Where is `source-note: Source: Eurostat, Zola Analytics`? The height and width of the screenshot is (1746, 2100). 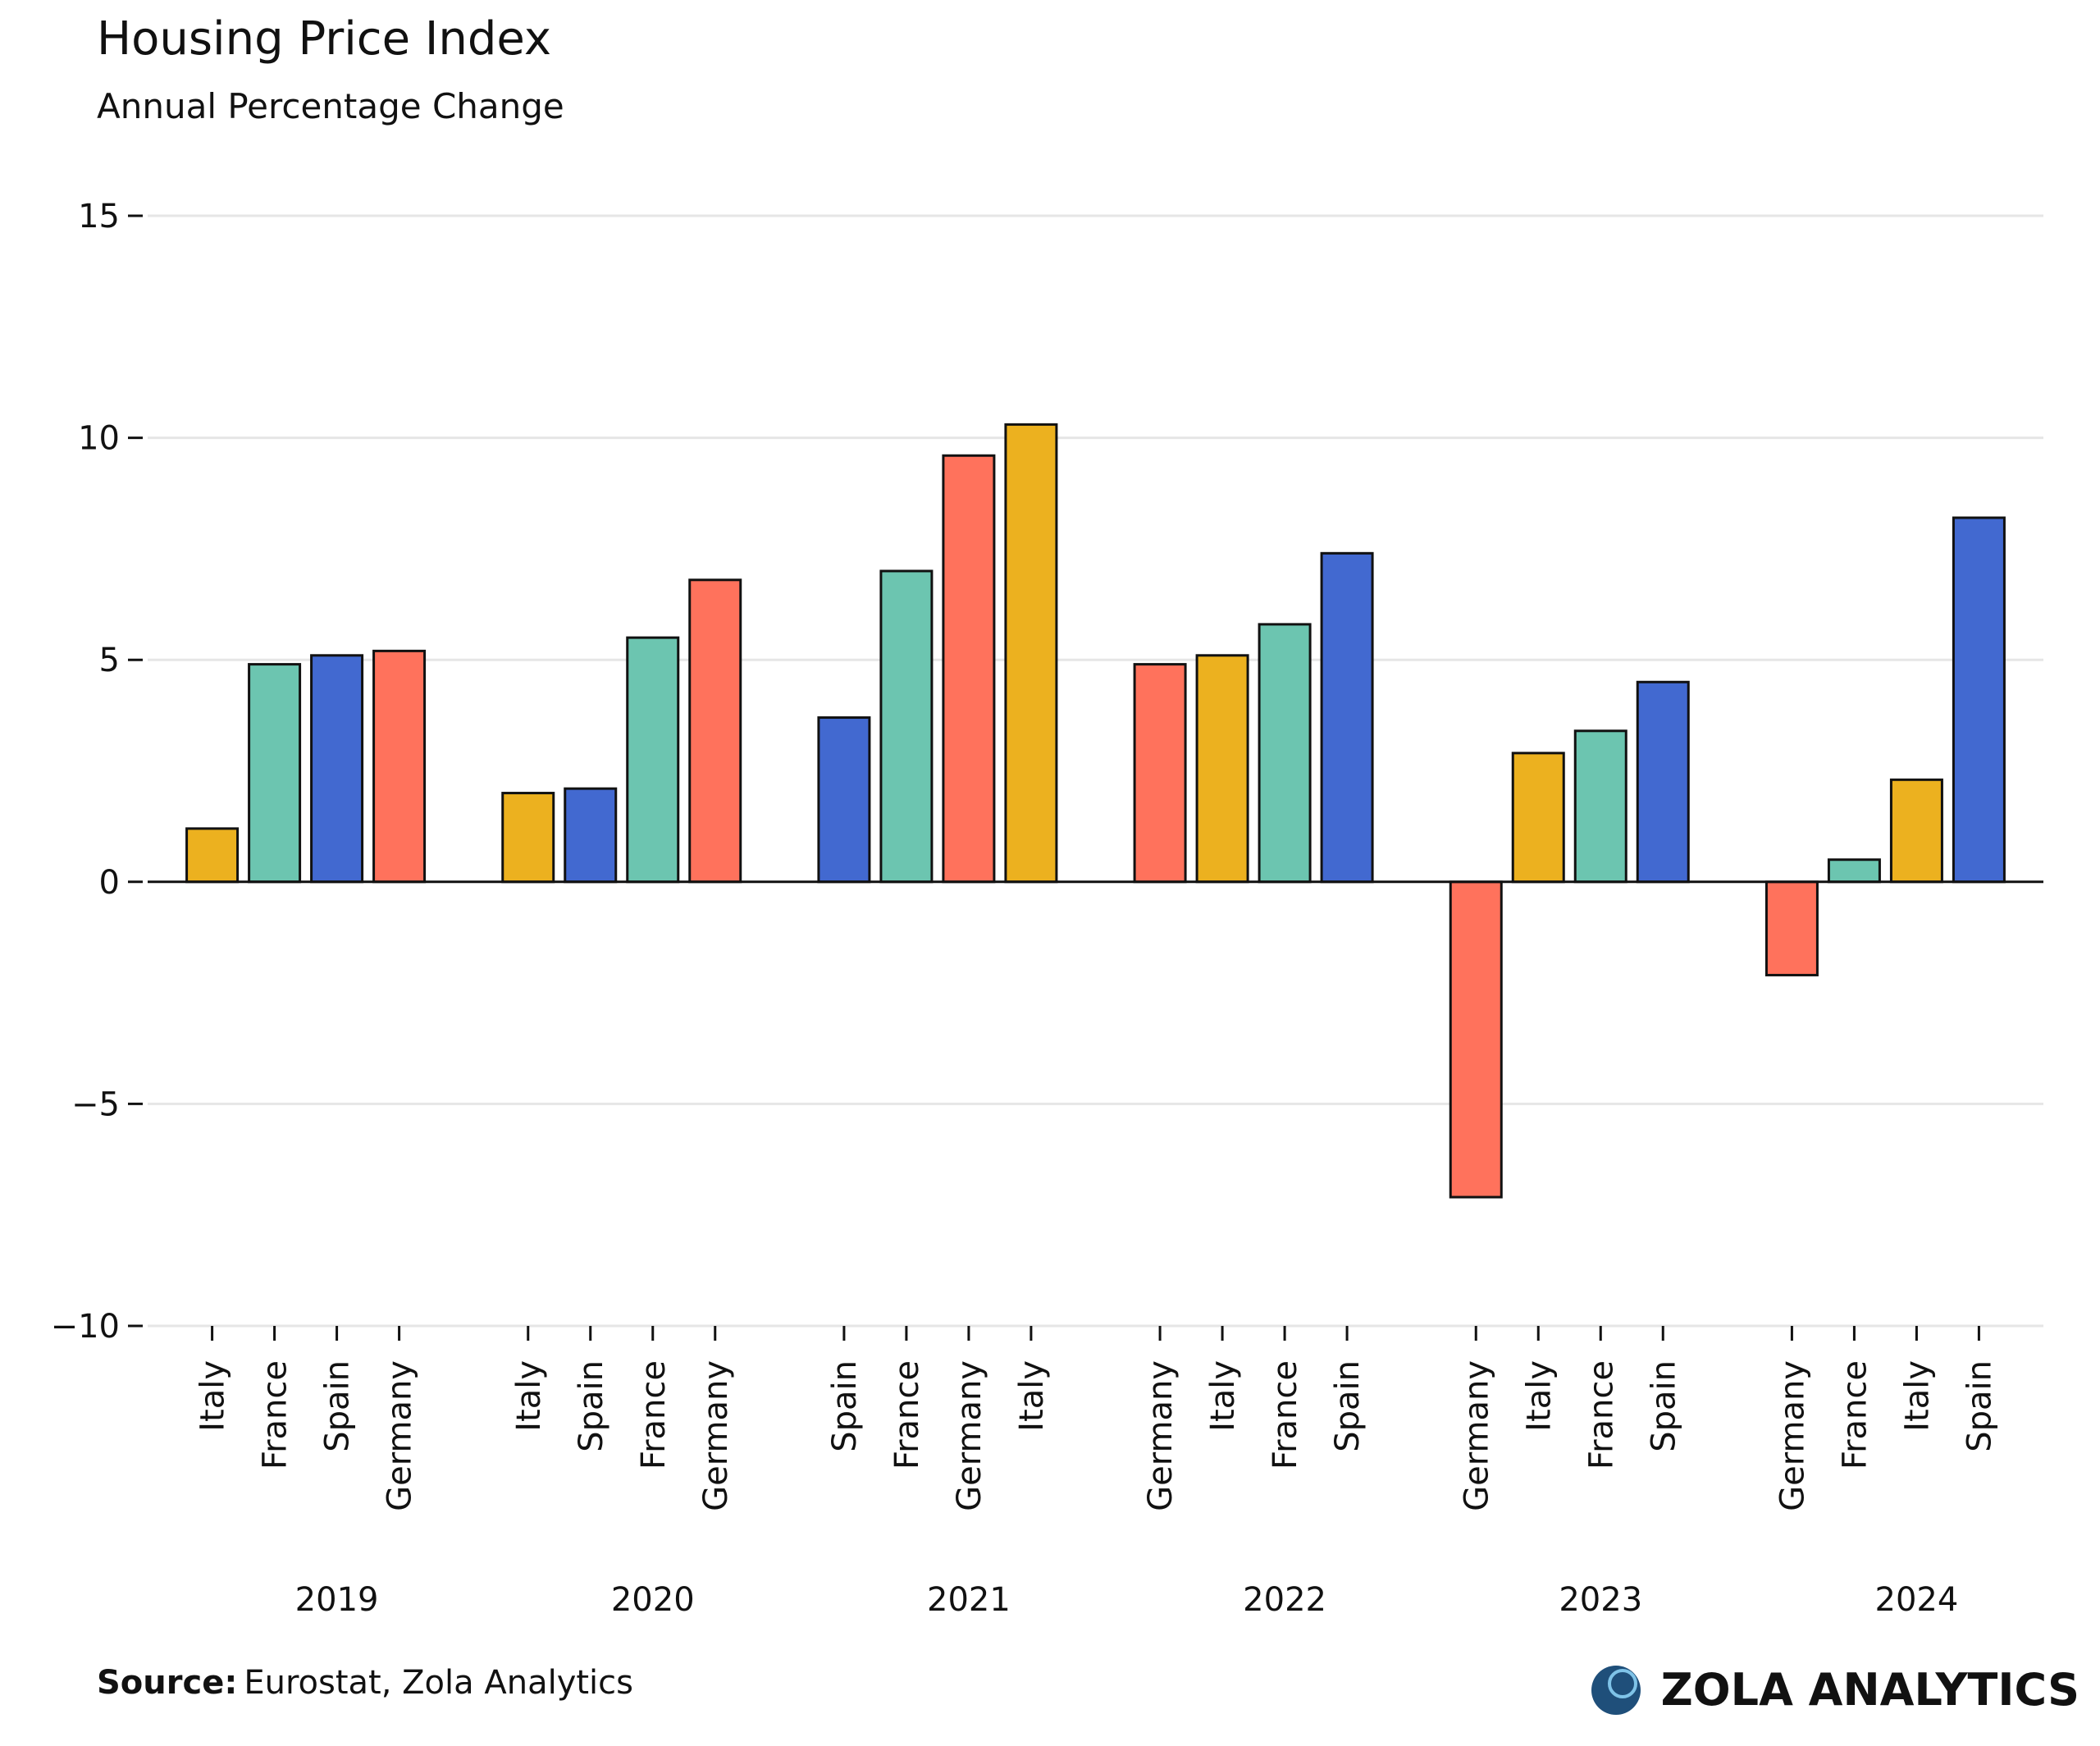
source-note: Source: Eurostat, Zola Analytics is located at coordinates (365, 1683).